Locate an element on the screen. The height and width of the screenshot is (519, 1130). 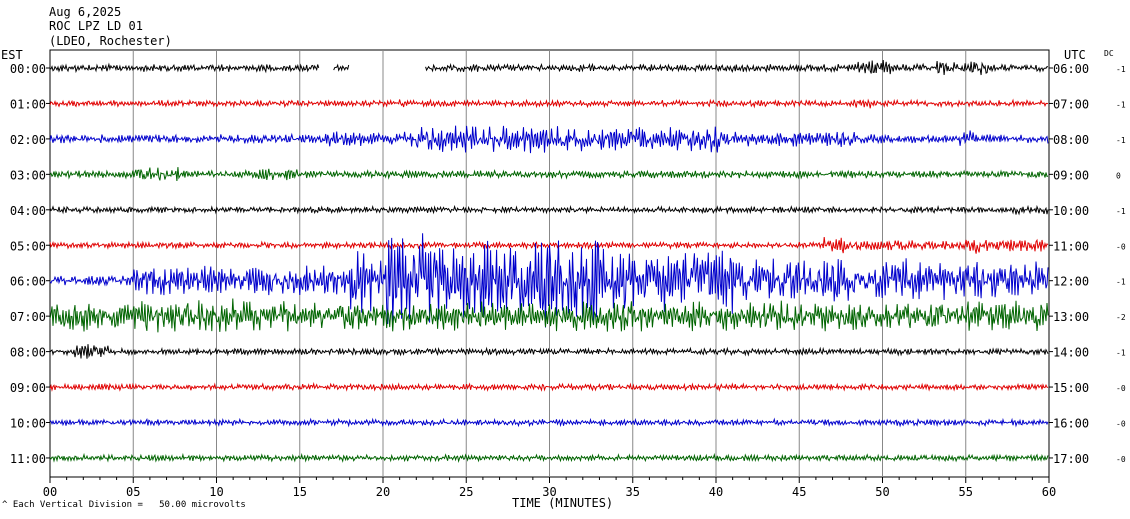
utc-hour-label: 17:00 is located at coordinates (1071, 459).